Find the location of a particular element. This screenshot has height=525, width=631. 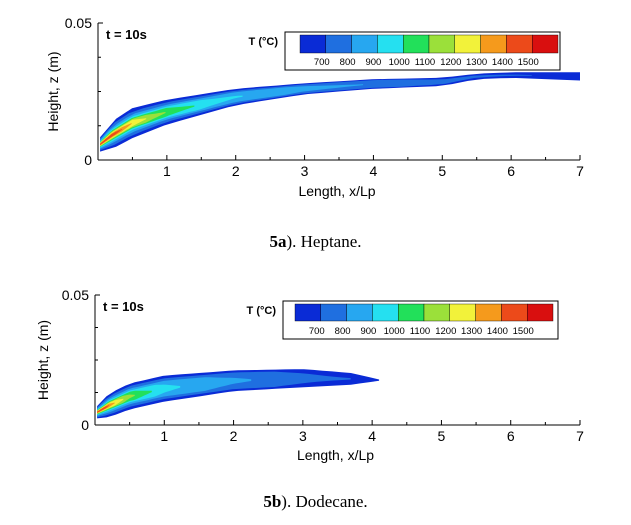

caption-5b-number: 5b is located at coordinates (272, 501).